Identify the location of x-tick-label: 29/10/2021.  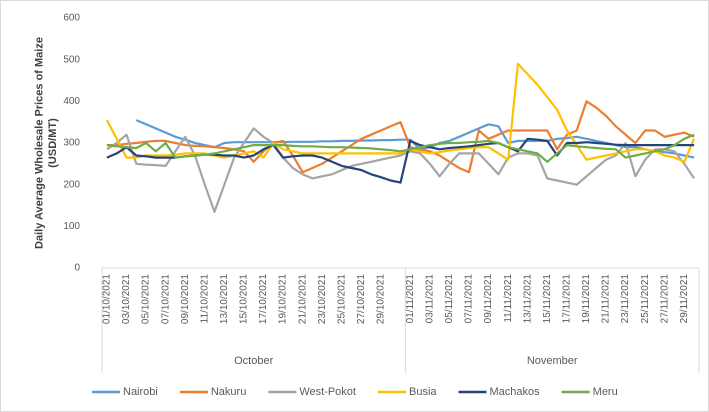
(381, 299).